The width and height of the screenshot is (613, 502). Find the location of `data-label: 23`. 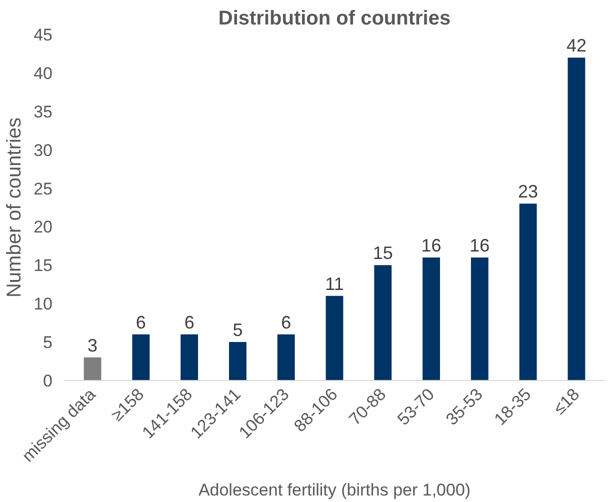

data-label: 23 is located at coordinates (528, 192).